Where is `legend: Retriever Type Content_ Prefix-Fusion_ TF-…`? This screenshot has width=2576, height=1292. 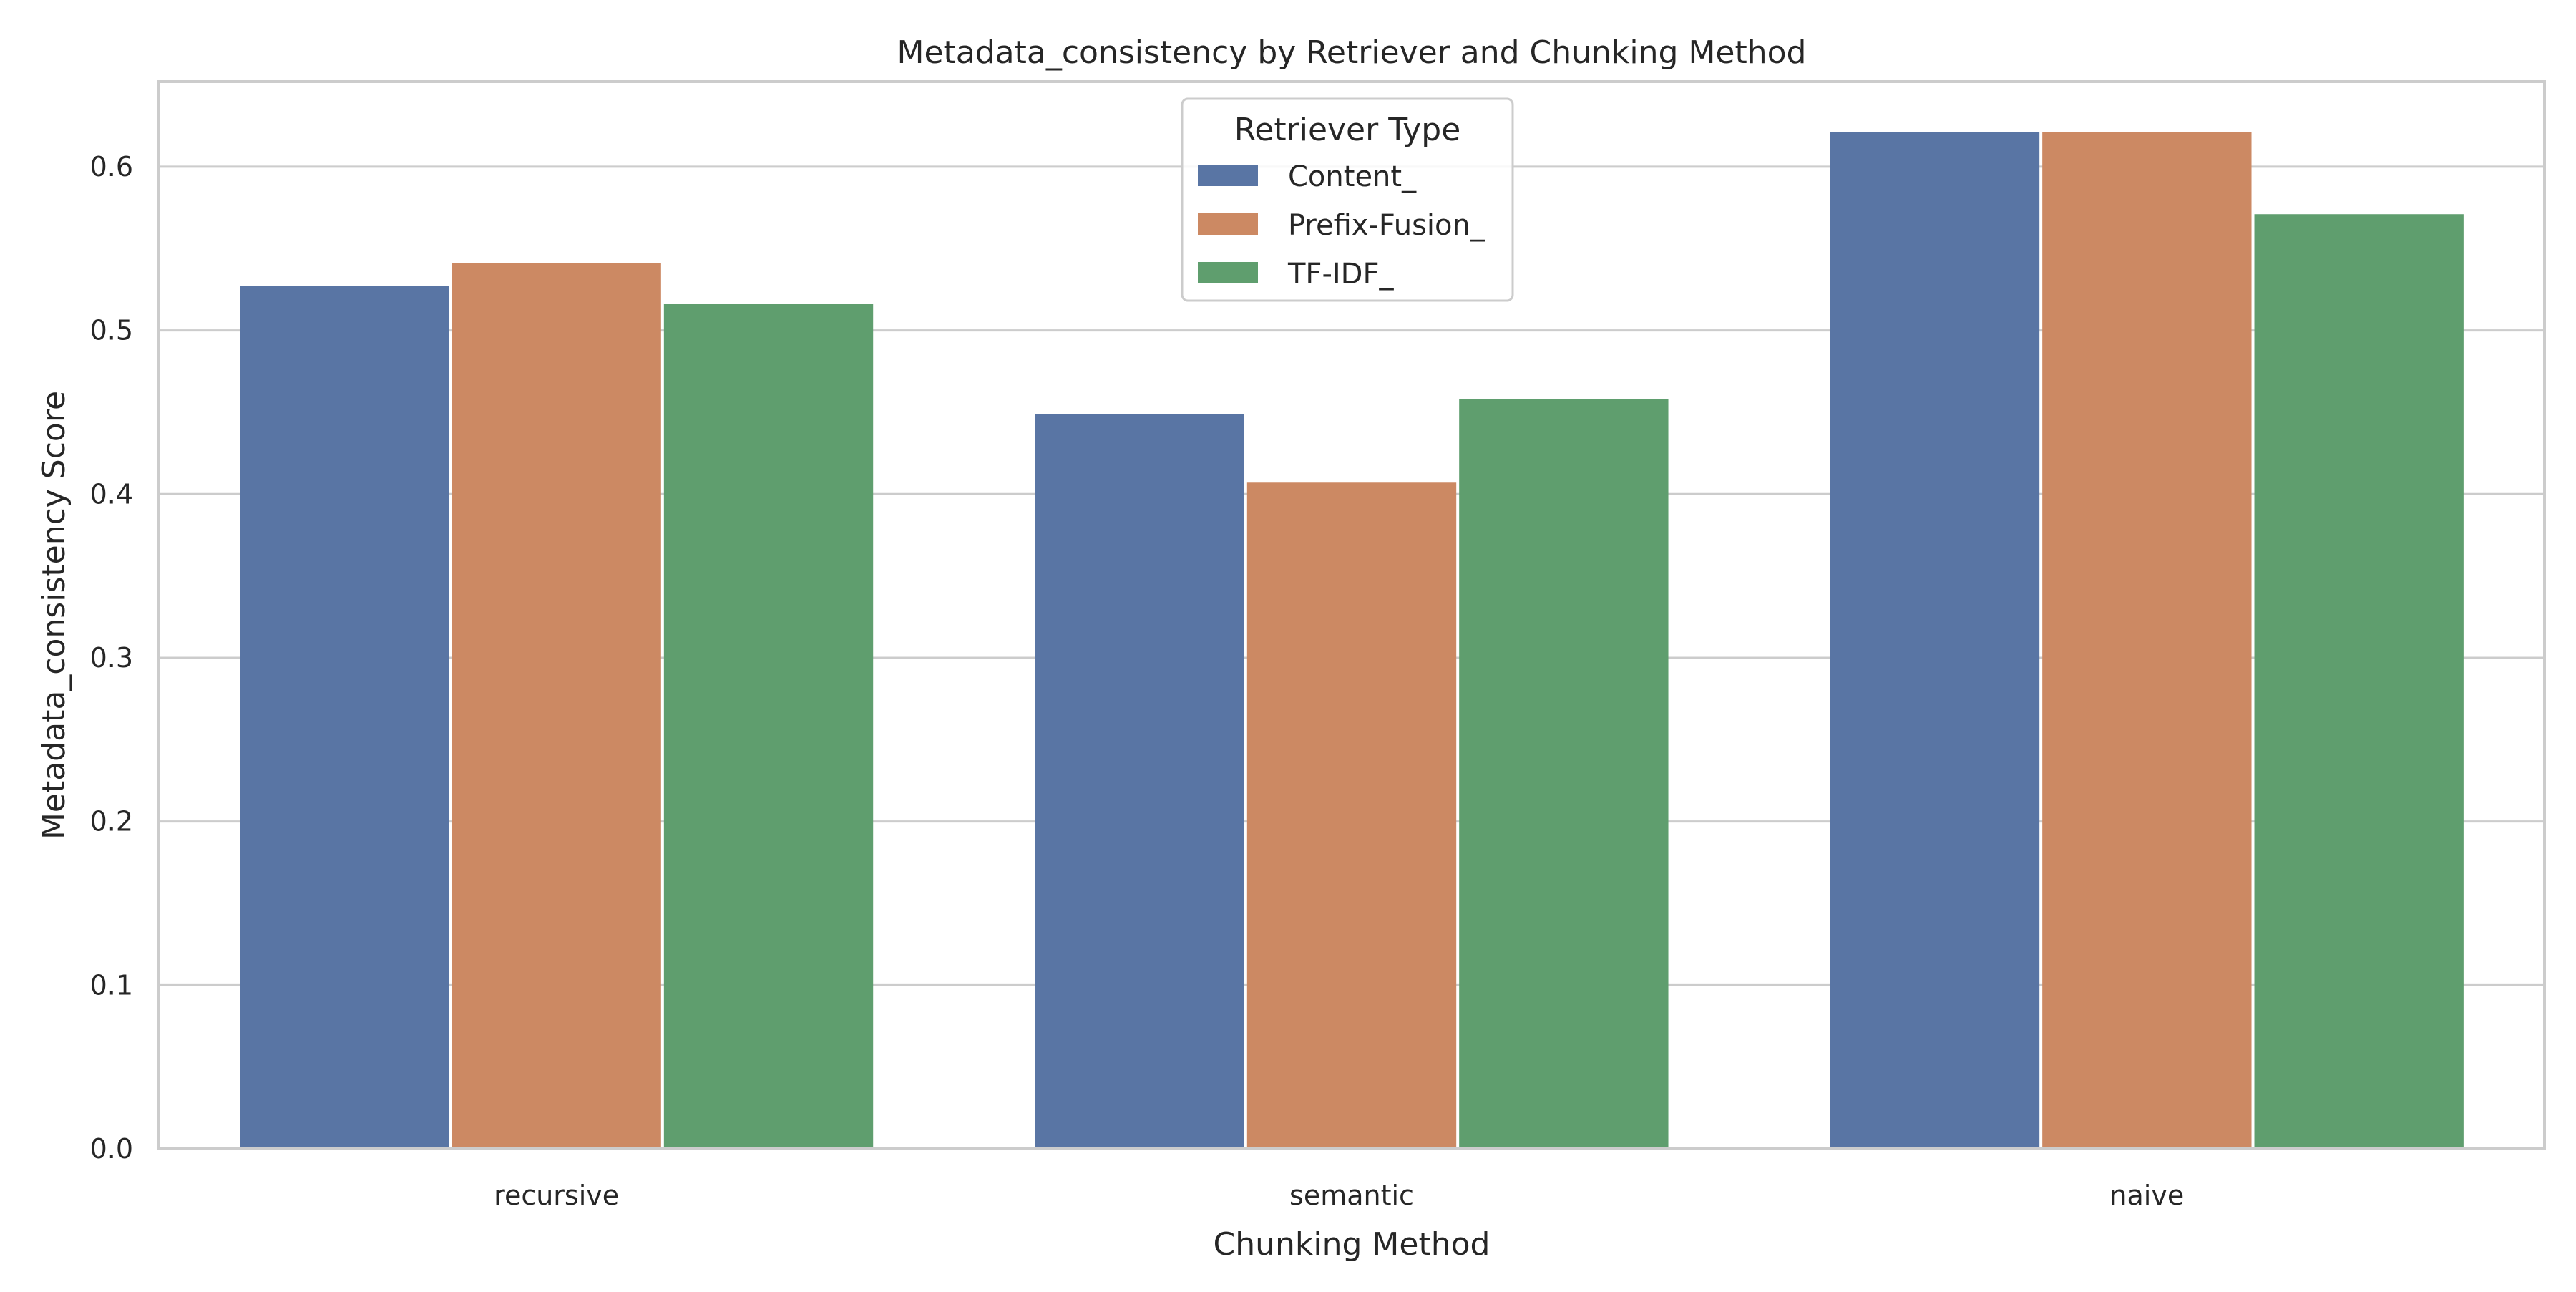 legend: Retriever Type Content_ Prefix-Fusion_ TF-… is located at coordinates (1347, 199).